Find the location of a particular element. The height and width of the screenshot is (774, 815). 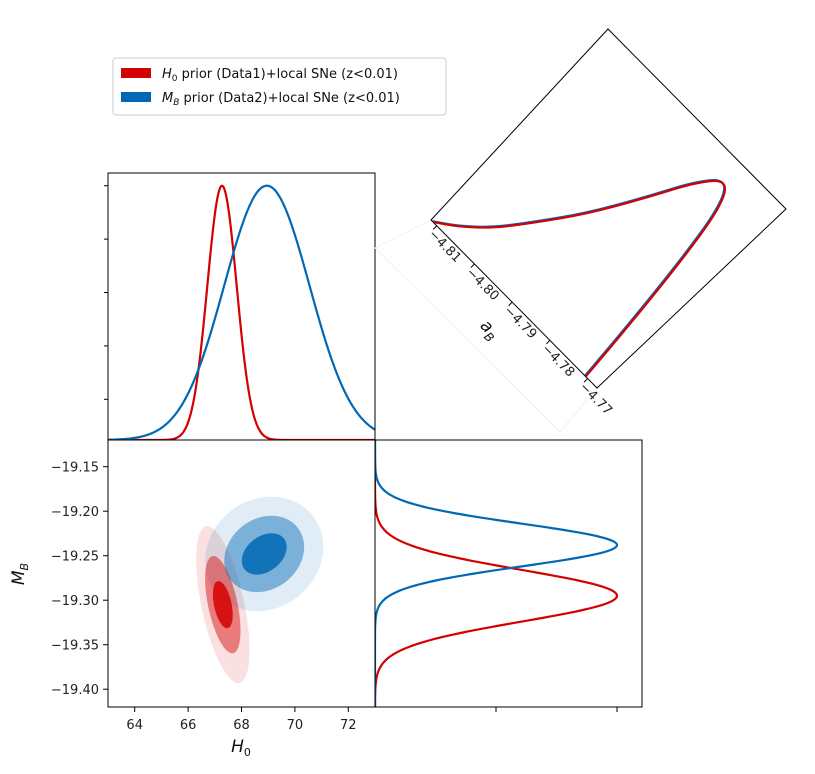

legend-label-blue: MB prior (Data2)+local SNe (z<0.01) is located at coordinates (281, 99).